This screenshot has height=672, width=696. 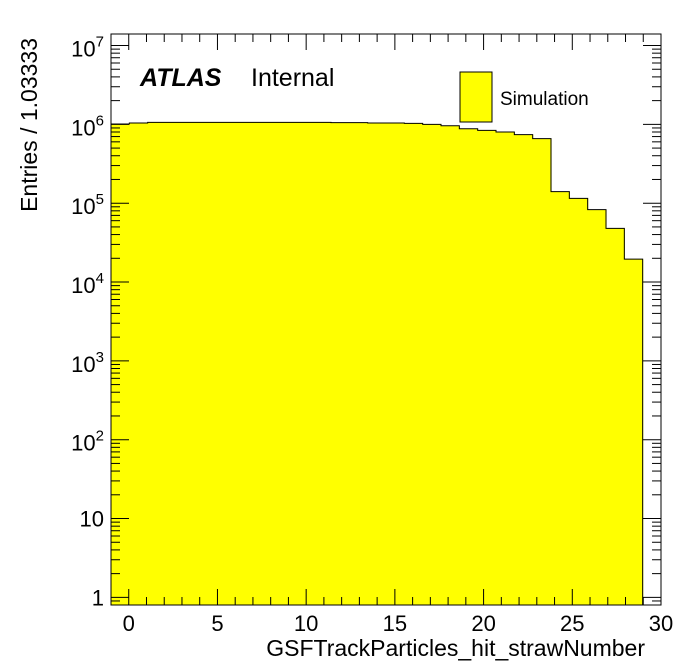 I want to click on x-tick-label: 25, so click(x=572, y=623).